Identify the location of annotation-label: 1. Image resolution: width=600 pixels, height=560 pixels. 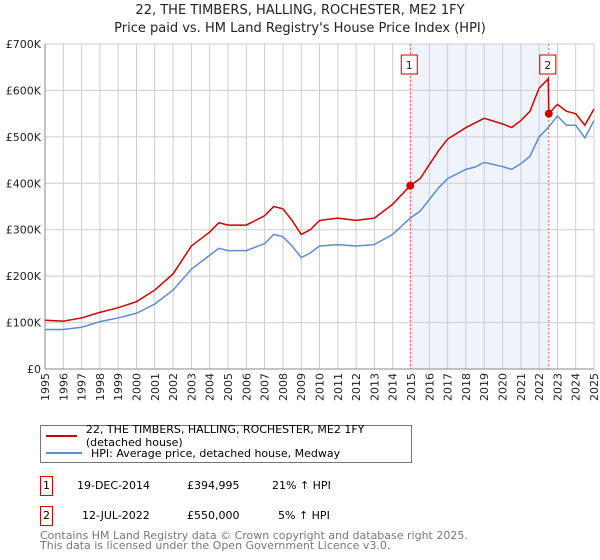
(409, 65).